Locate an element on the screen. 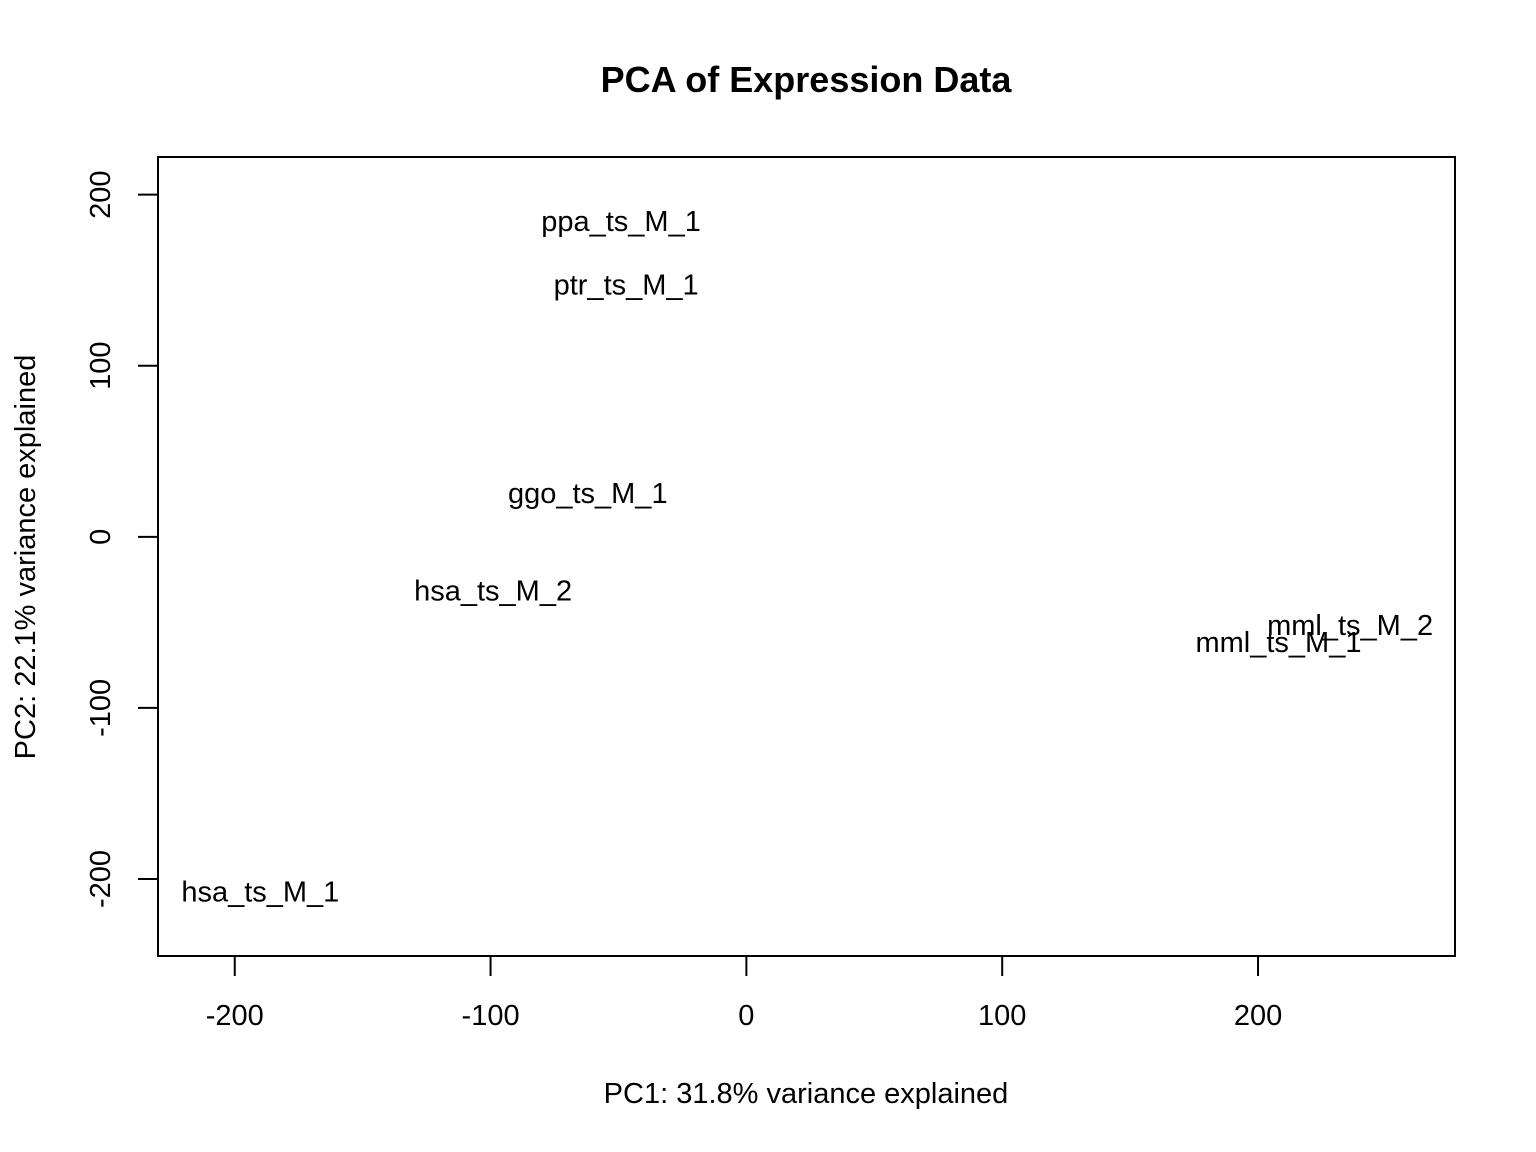 This screenshot has width=1536, height=1152. x-axis: -200 -100 0 100 200 is located at coordinates (744, 993).